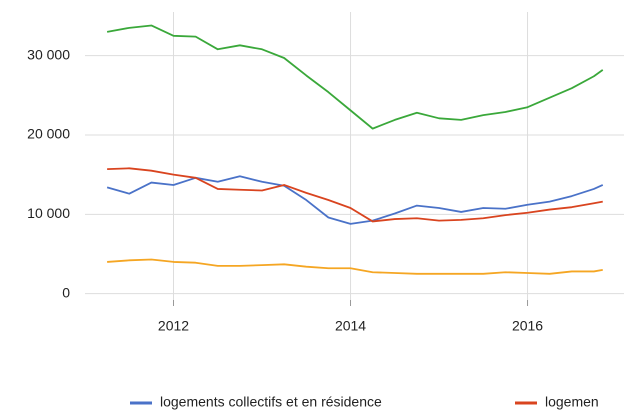 The width and height of the screenshot is (624, 412). Describe the element at coordinates (350, 326) in the screenshot. I see `x-tick-label: 2014` at that location.